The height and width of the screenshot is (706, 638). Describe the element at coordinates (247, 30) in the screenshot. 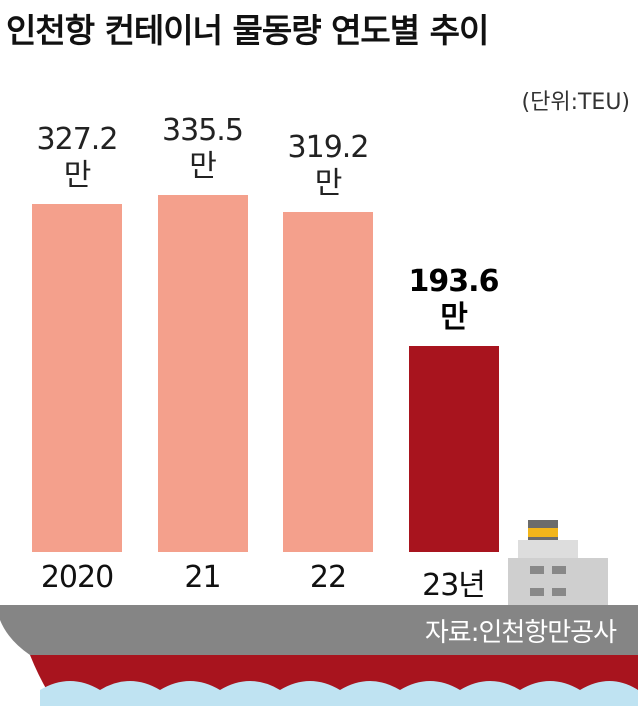

I see `chart-title: 인천항 컨테이너 물동량 연도별 추이` at that location.